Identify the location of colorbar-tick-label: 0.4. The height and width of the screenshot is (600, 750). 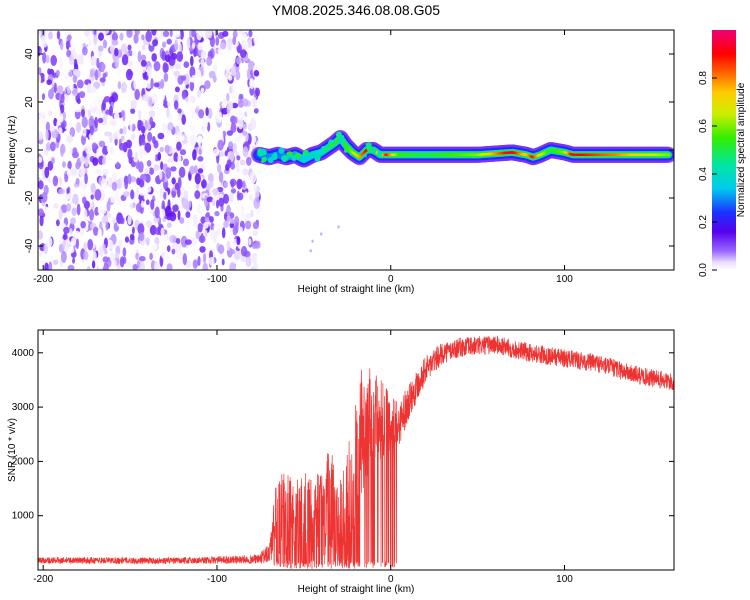
(703, 174).